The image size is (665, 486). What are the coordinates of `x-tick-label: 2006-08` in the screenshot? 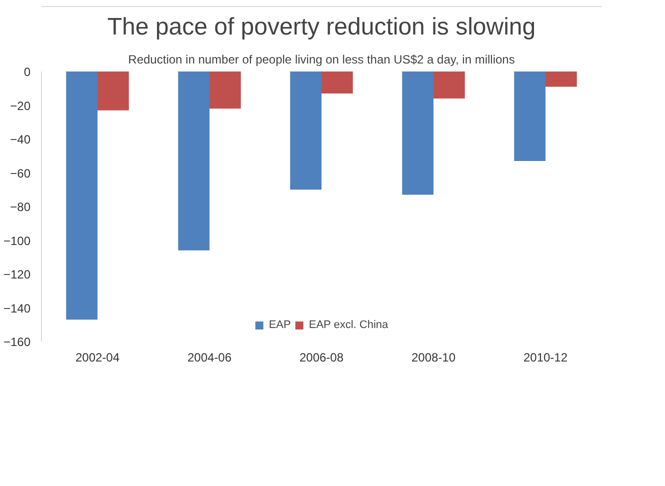 It's located at (321, 357).